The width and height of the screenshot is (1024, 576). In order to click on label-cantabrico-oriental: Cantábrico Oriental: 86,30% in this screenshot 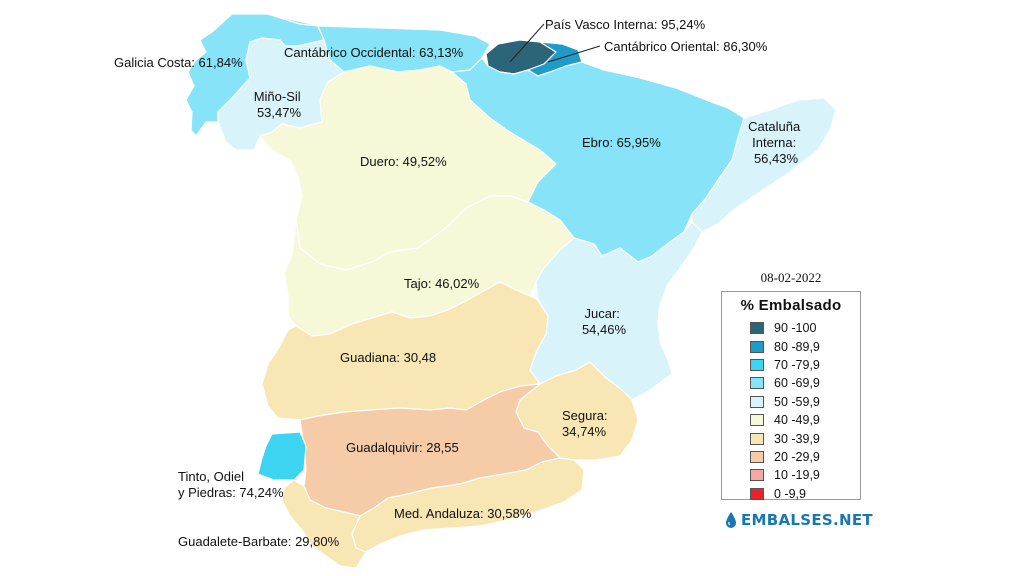, I will do `click(686, 46)`.